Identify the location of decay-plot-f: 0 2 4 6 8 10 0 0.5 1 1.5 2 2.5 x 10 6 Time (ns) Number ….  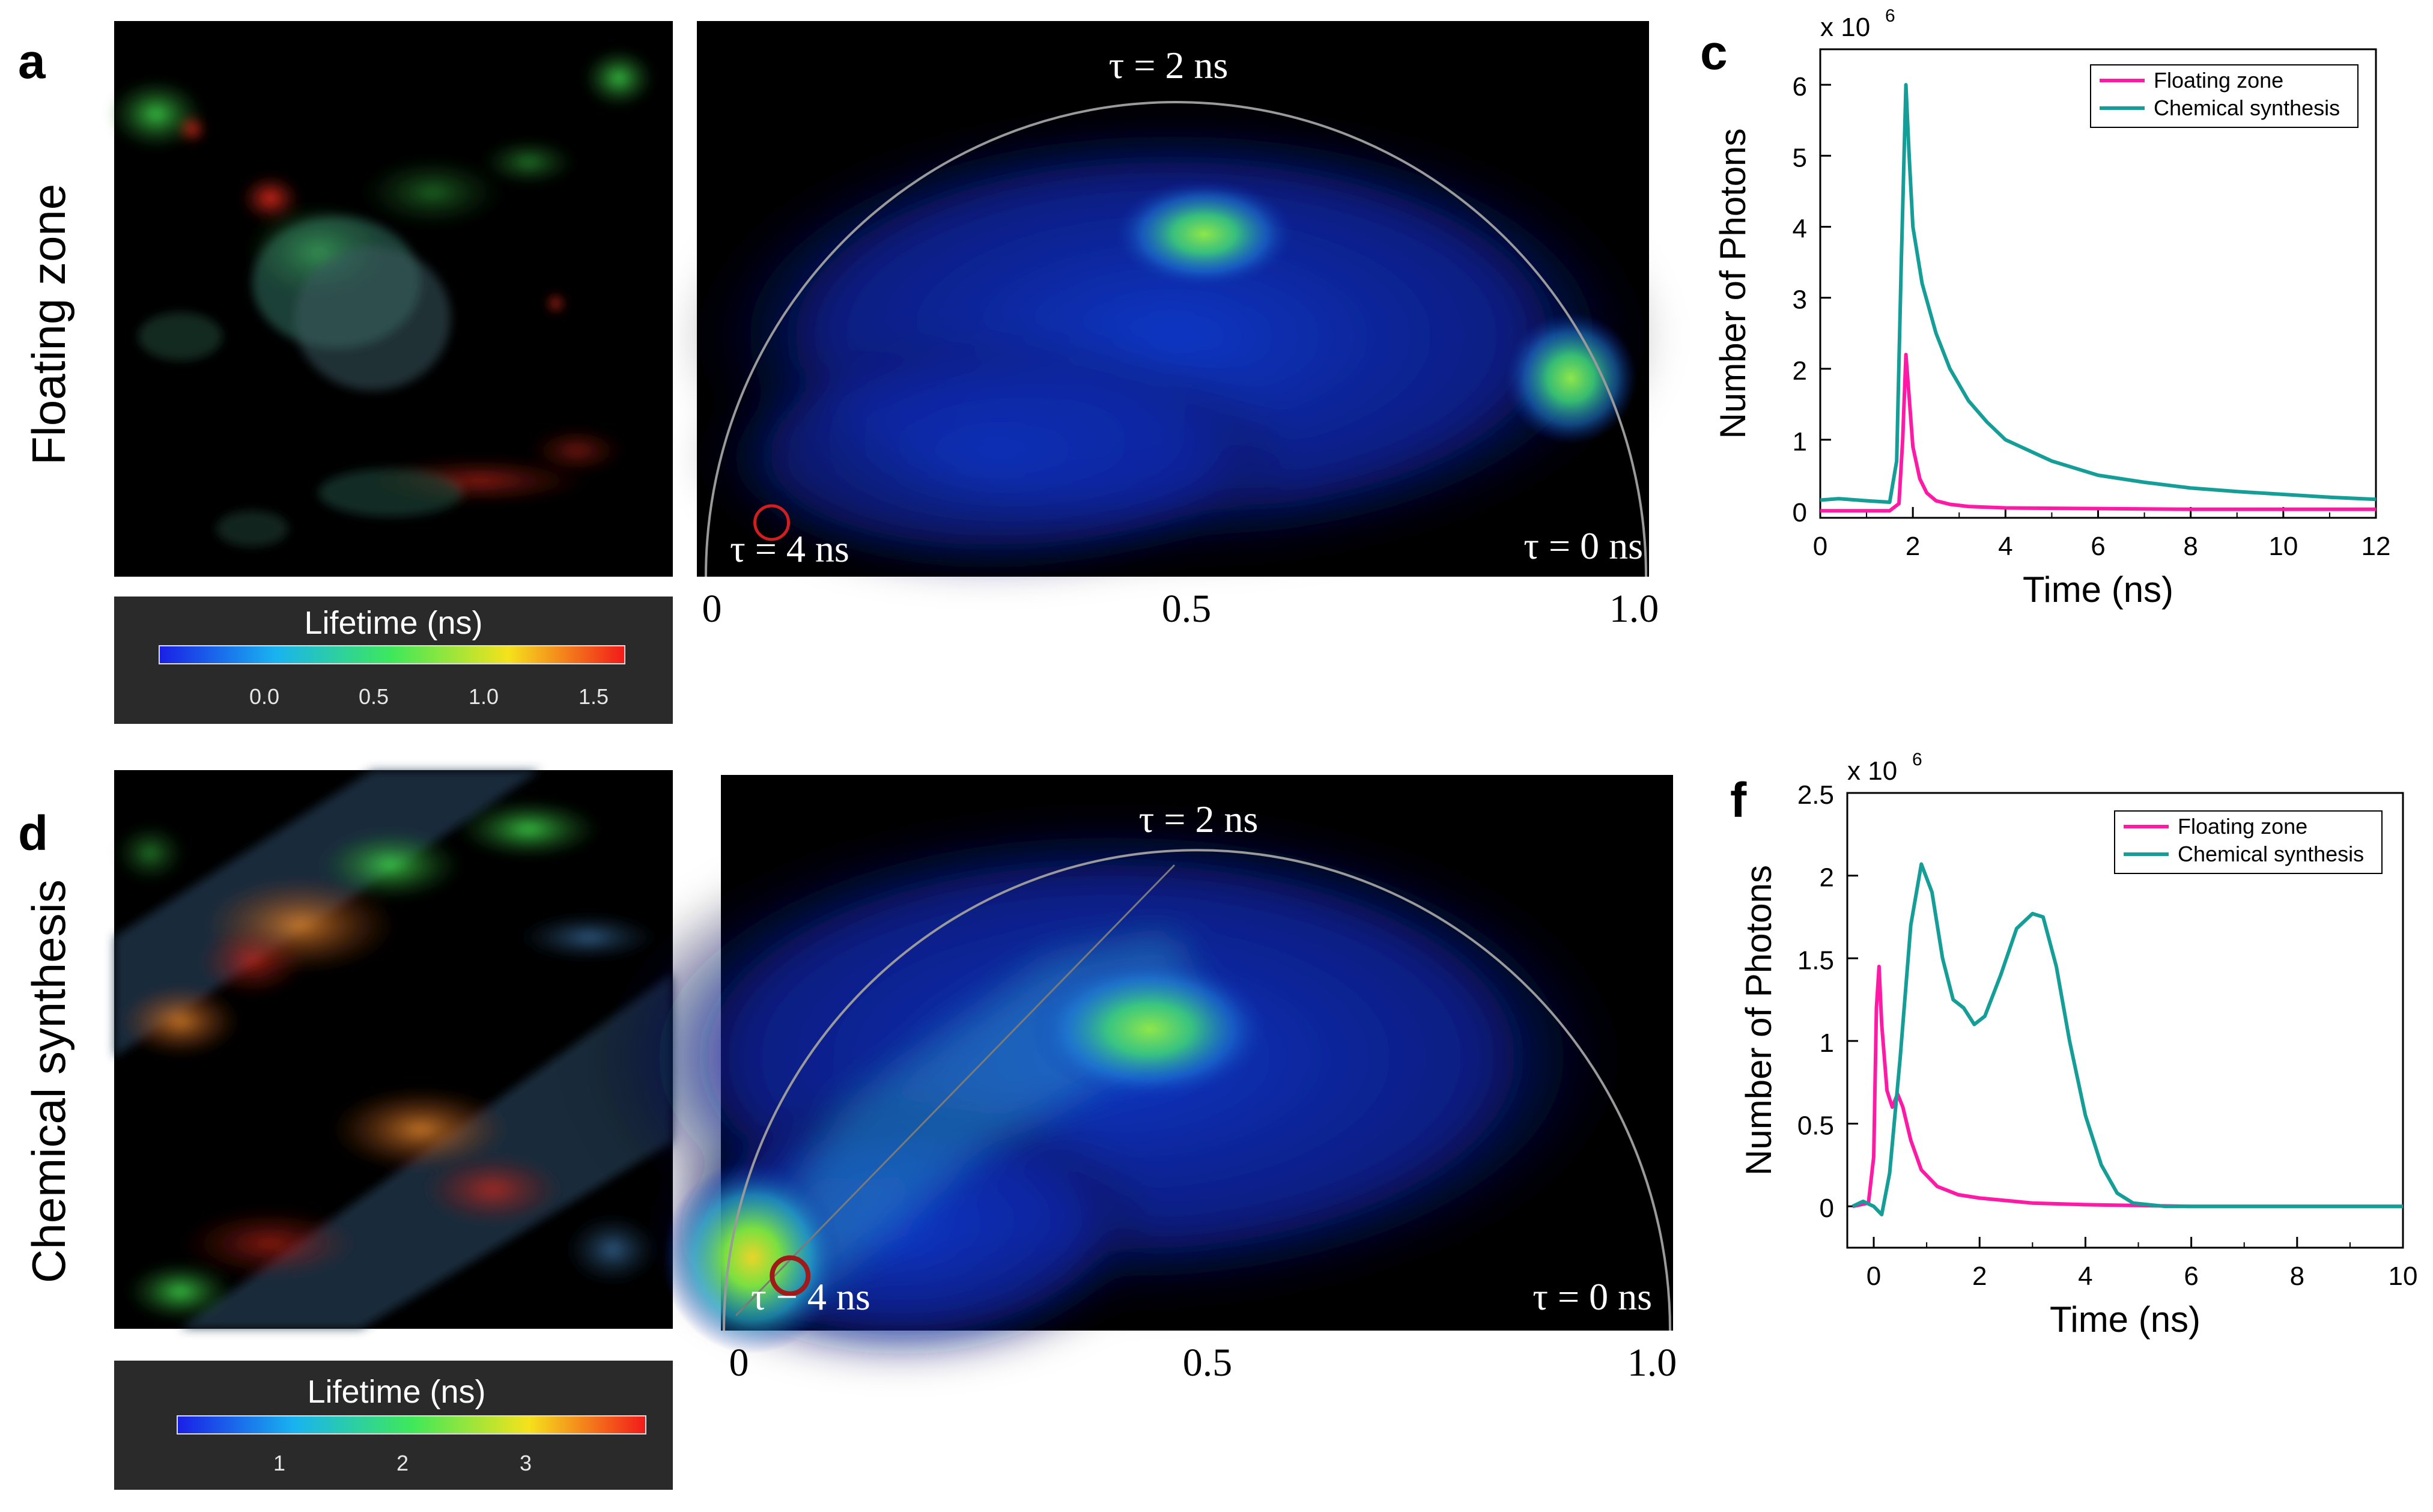
(2078, 1045).